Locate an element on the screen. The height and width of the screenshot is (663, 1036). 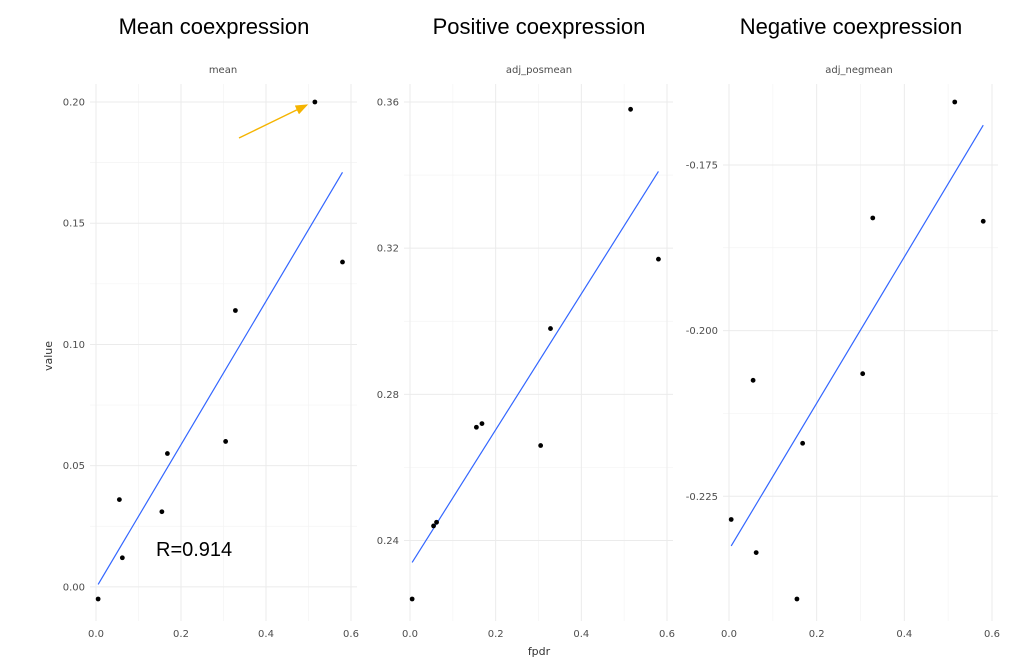
y-axis-label: value is located at coordinates (48, 356).